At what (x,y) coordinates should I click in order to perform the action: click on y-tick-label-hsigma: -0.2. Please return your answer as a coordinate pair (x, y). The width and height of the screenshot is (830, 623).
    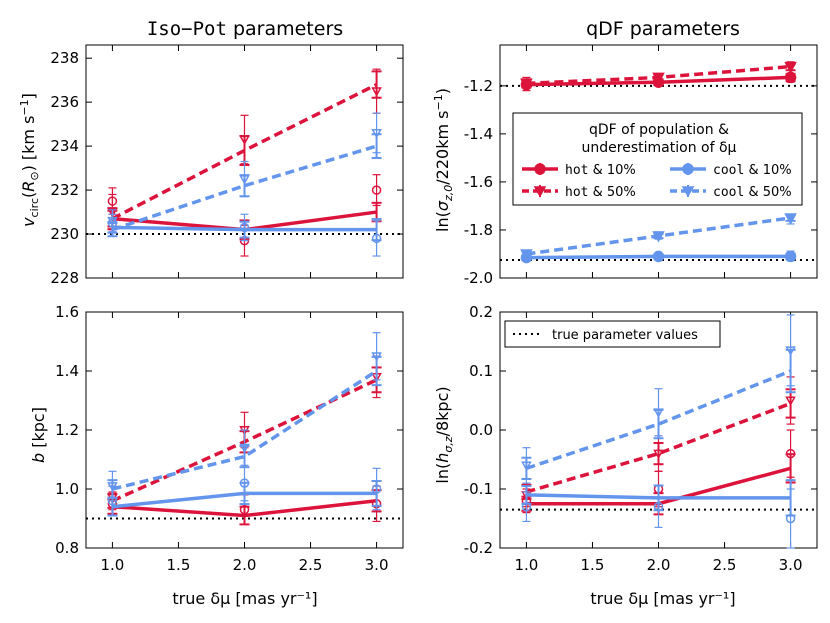
    Looking at the image, I should click on (478, 548).